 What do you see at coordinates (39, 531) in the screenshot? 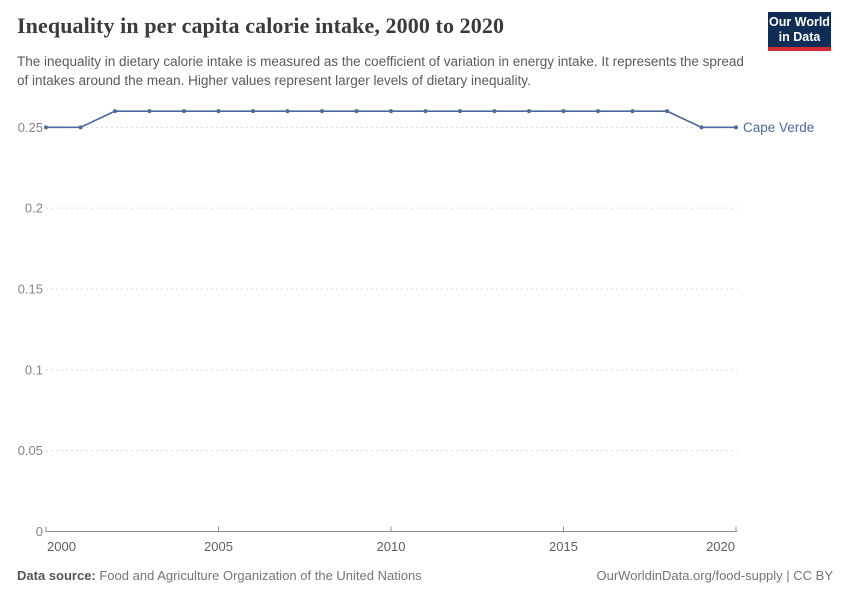
I see `y-tick-label: 0` at bounding box center [39, 531].